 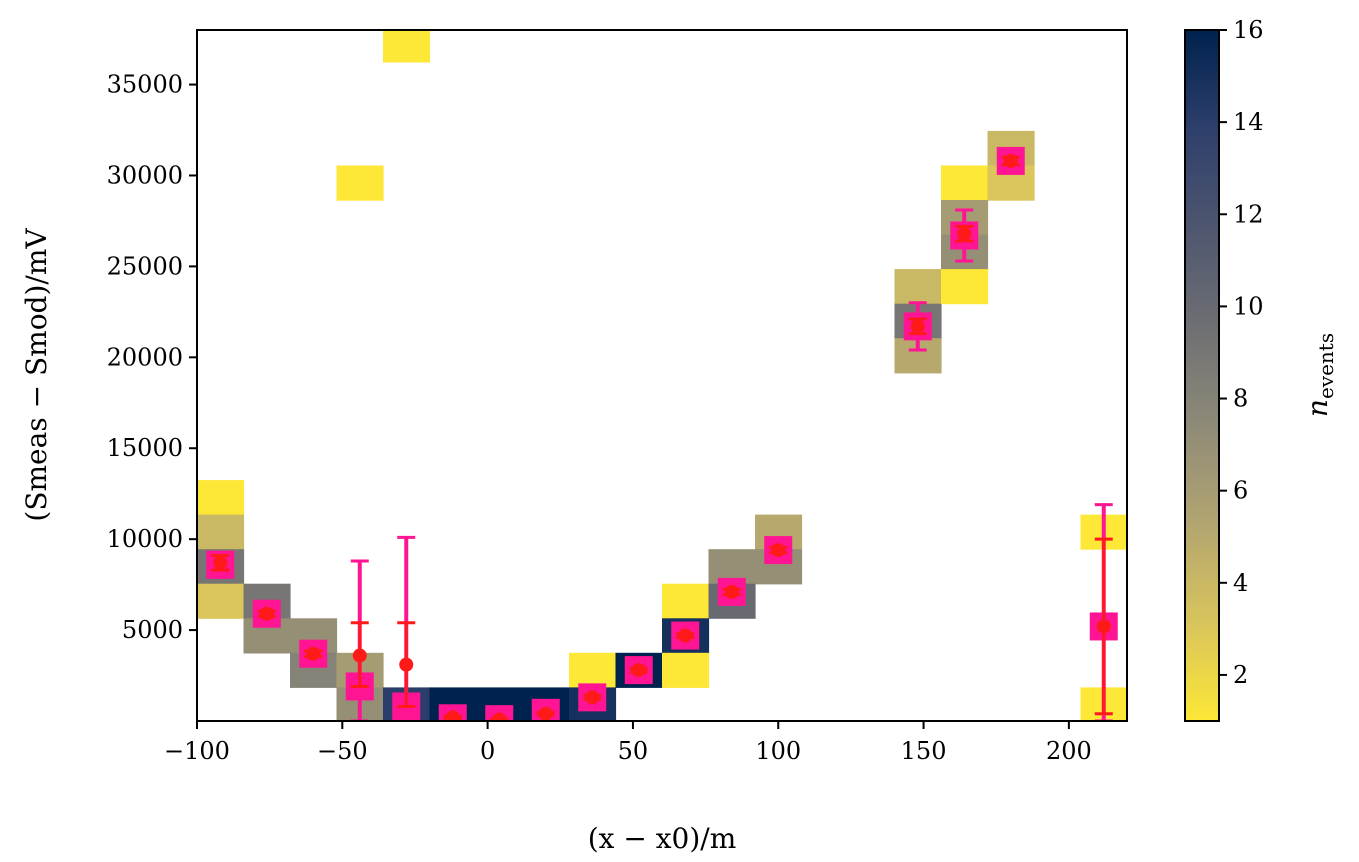 What do you see at coordinates (145, 539) in the screenshot?
I see `y-tick-label: 10000` at bounding box center [145, 539].